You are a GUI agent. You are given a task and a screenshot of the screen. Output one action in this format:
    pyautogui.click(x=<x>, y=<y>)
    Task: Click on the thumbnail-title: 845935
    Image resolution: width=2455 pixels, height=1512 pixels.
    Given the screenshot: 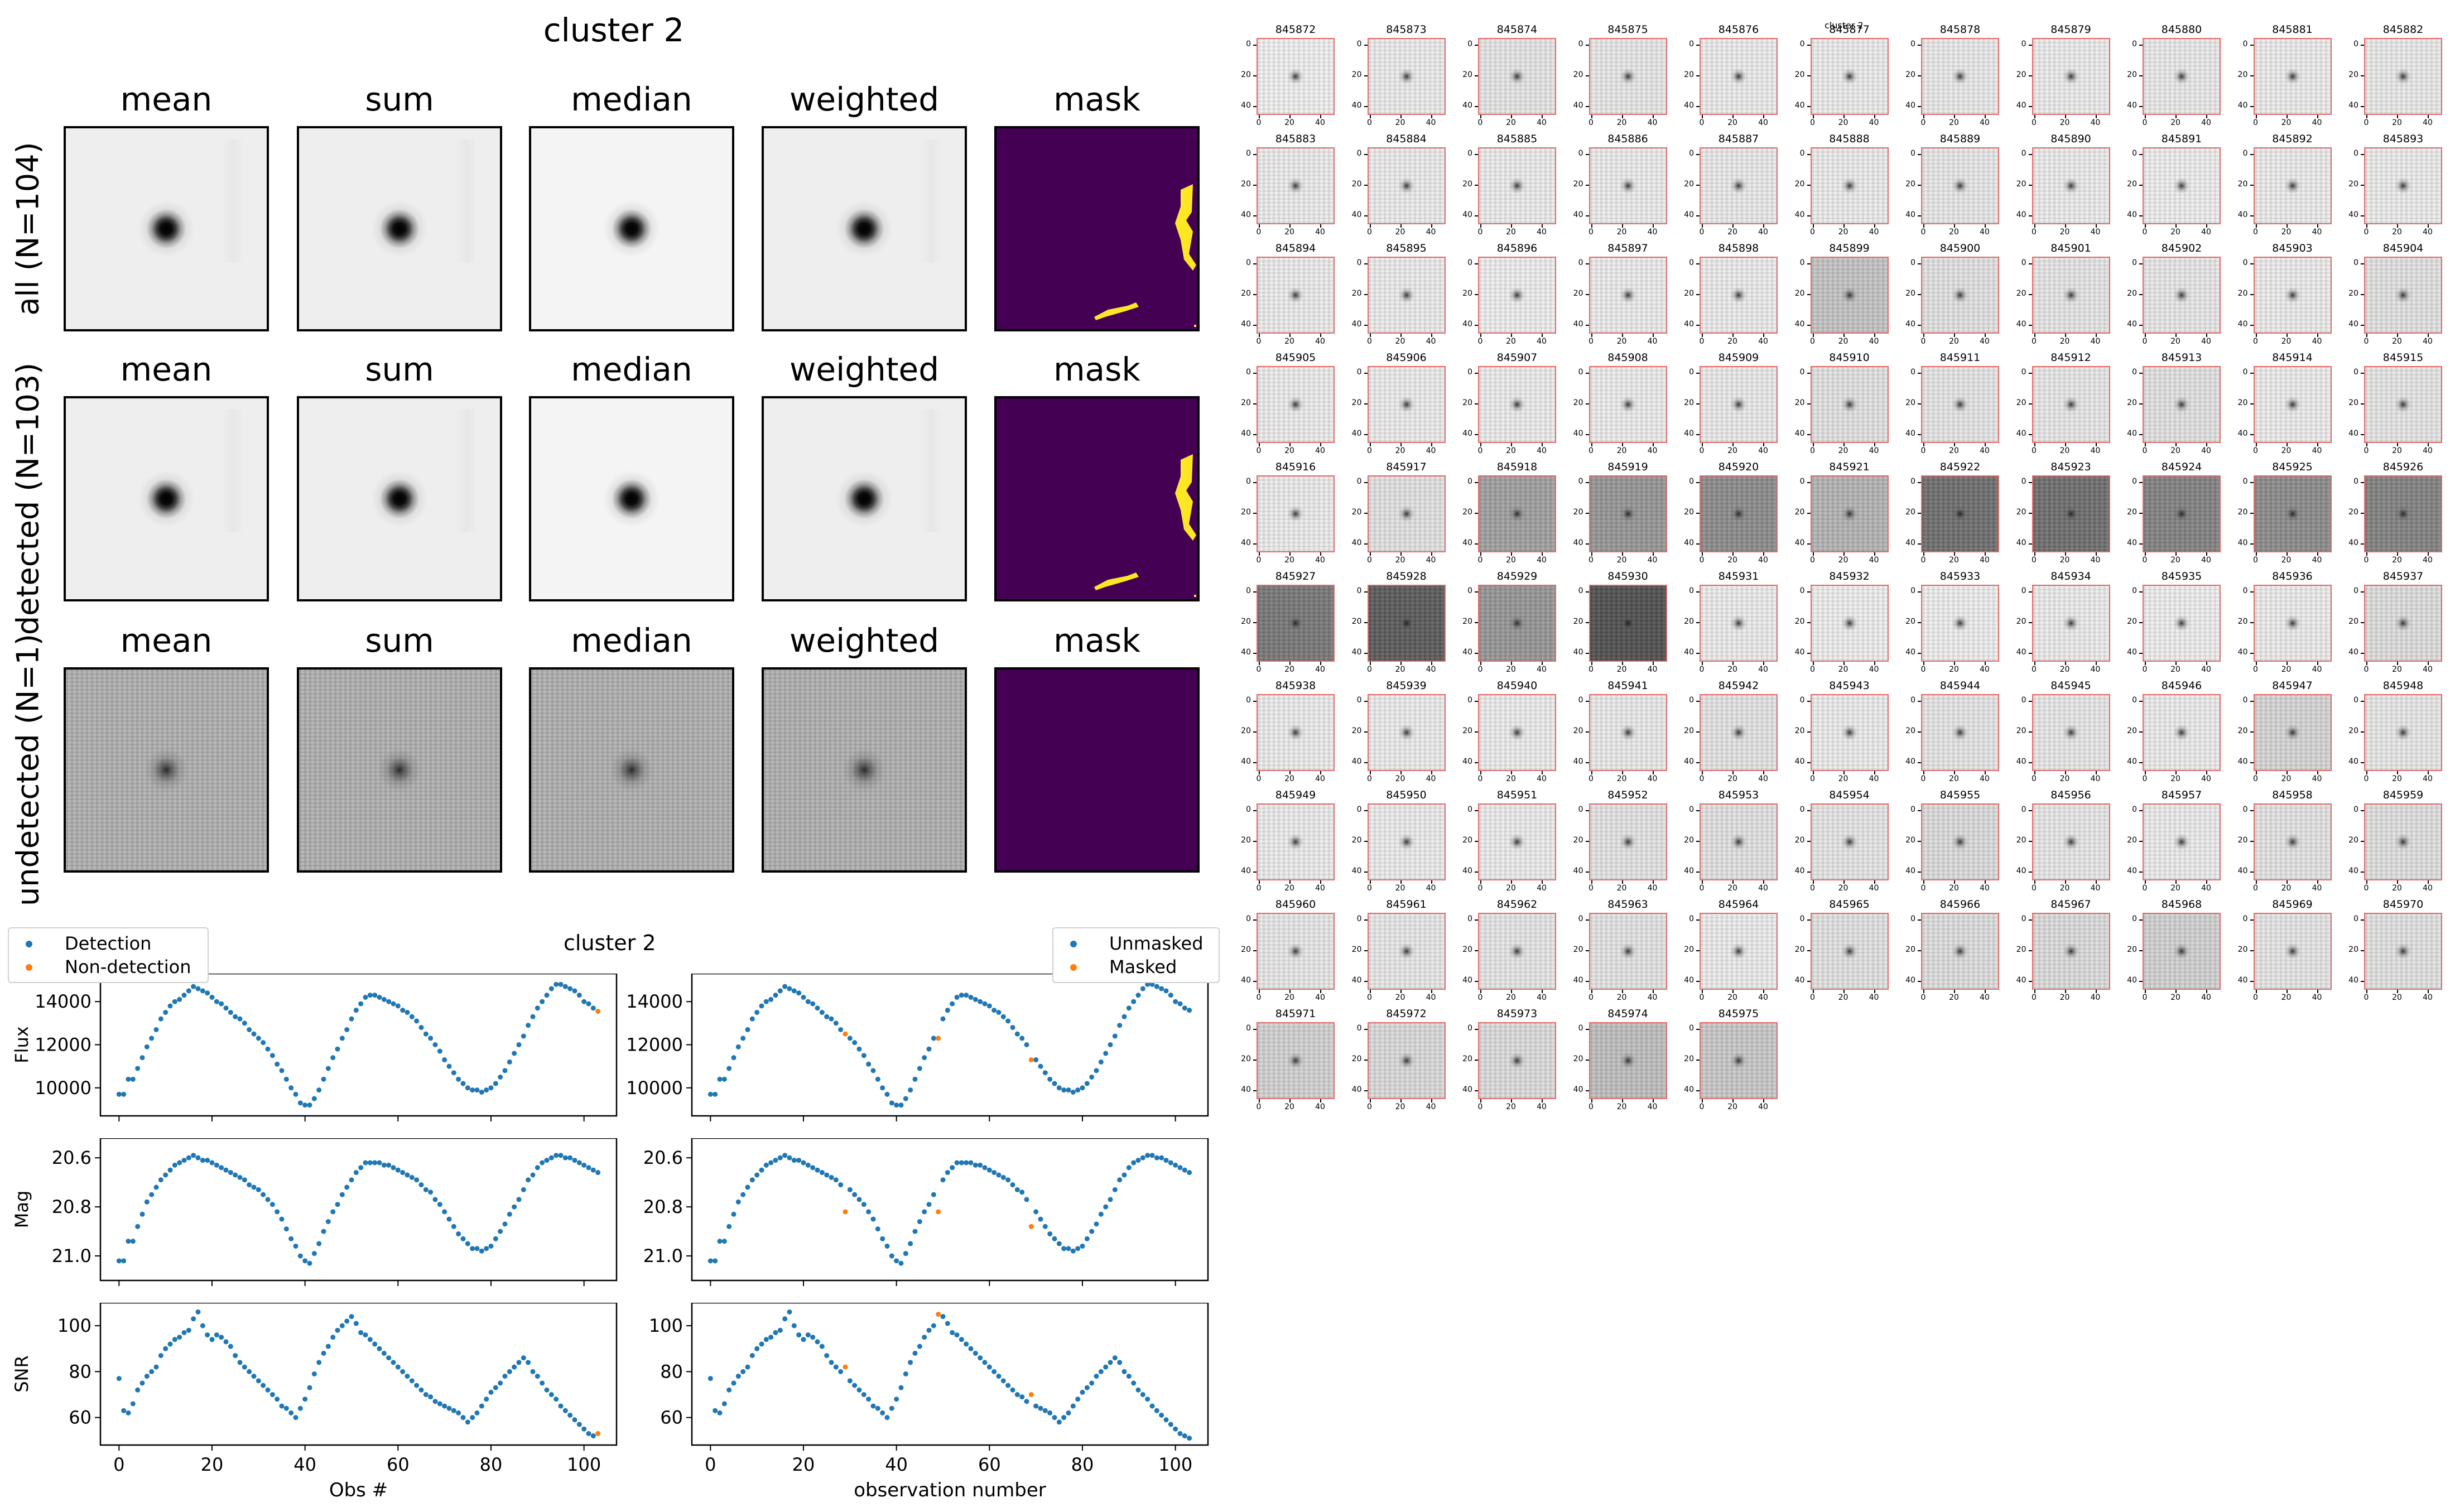 What is the action you would take?
    pyautogui.click(x=2181, y=576)
    